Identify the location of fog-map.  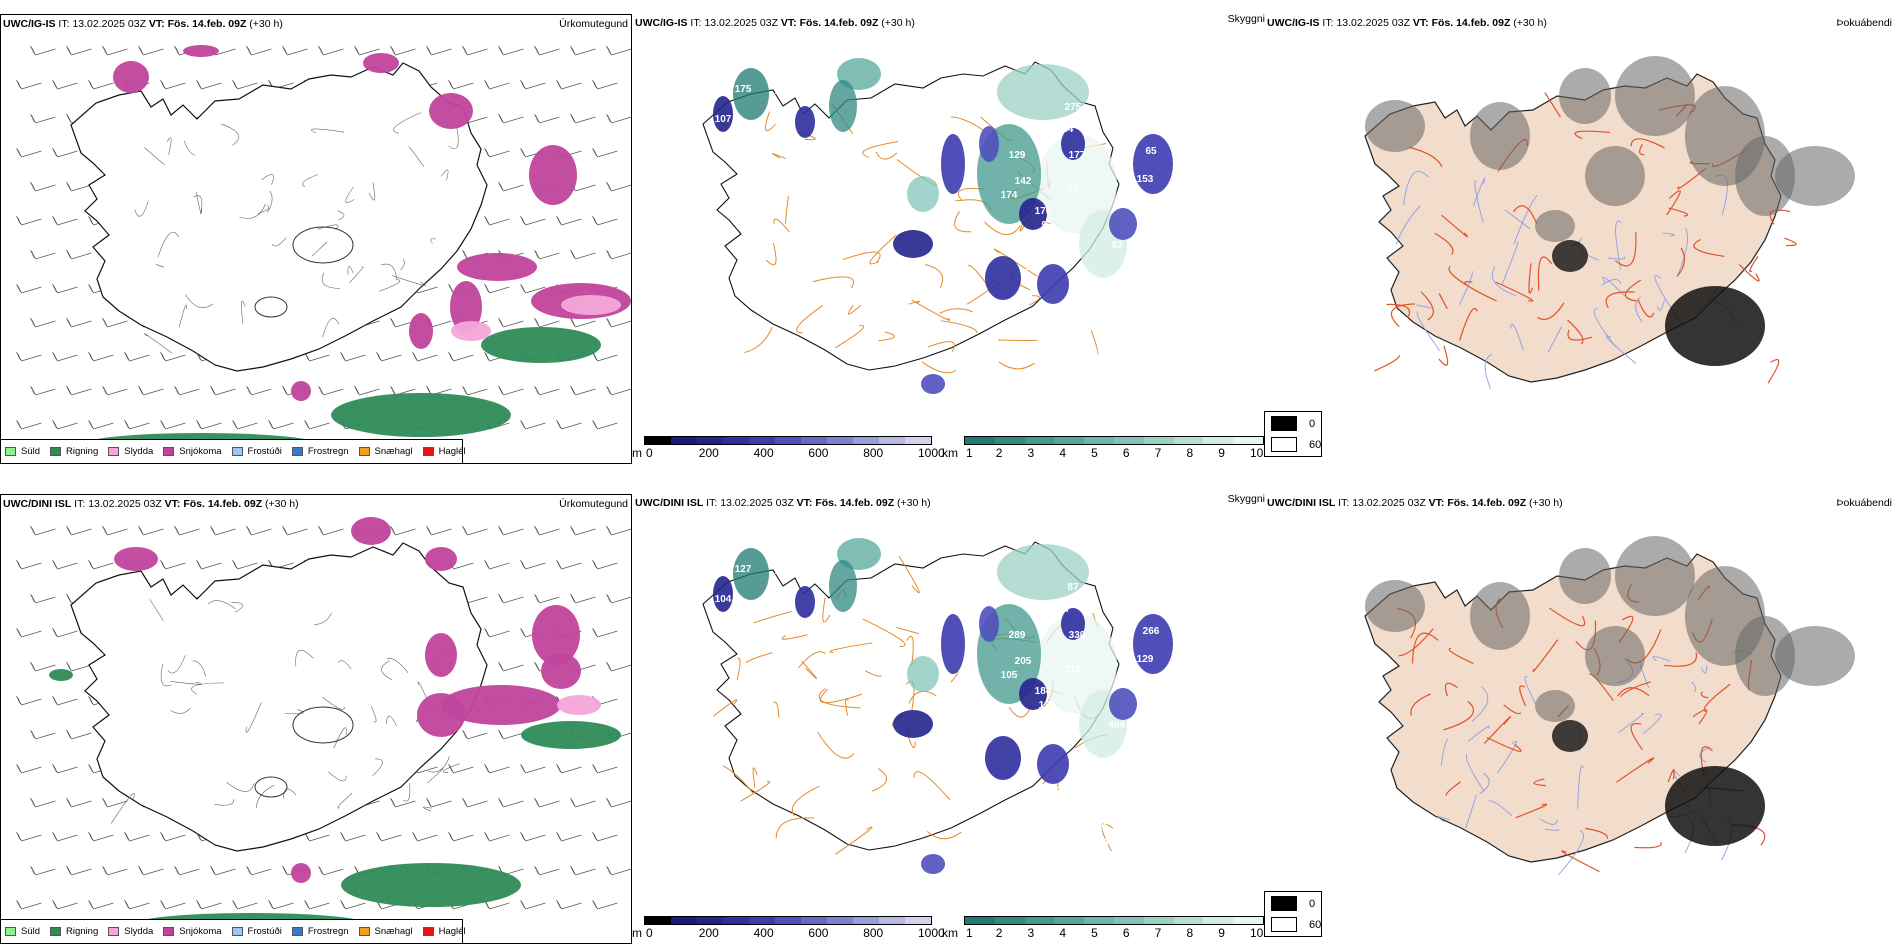
(1609, 706).